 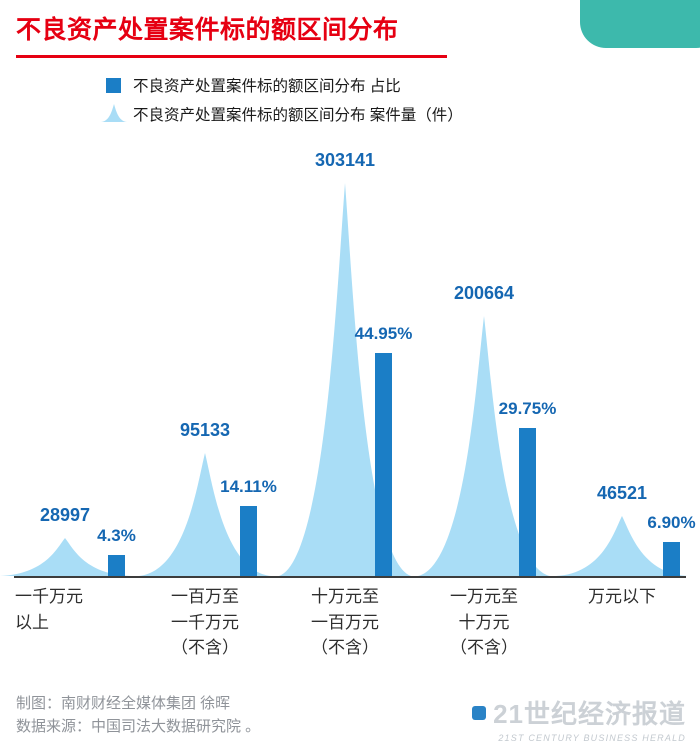 I want to click on legend-label-count: 不良资产处置案件标的额区间分布 案件量（件）, so click(x=298, y=115).